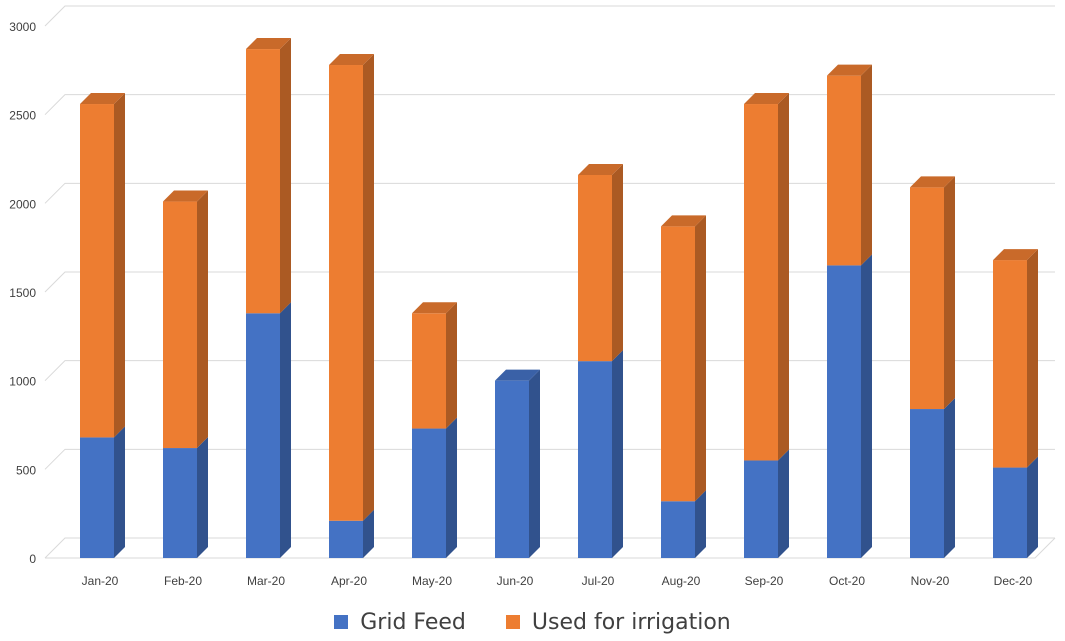 The image size is (1065, 641). I want to click on legend-swatch-used-for-irrigation, so click(512, 622).